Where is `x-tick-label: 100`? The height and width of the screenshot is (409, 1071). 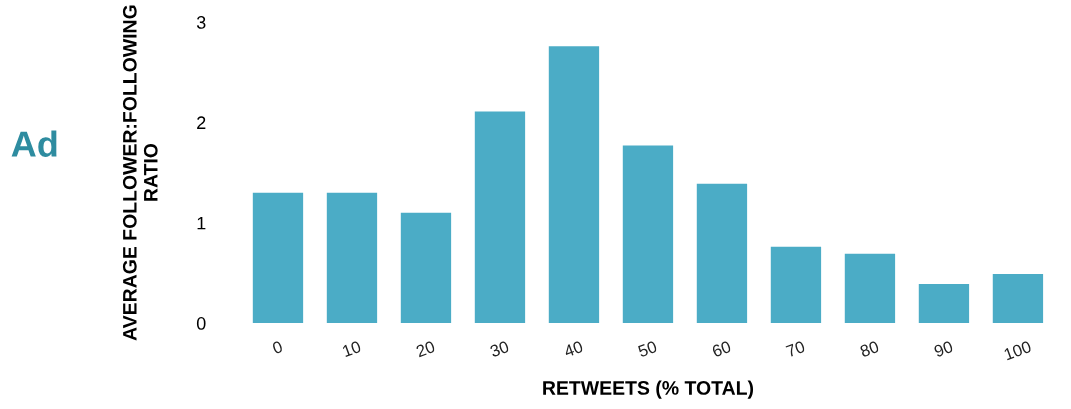 x-tick-label: 100 is located at coordinates (1017, 350).